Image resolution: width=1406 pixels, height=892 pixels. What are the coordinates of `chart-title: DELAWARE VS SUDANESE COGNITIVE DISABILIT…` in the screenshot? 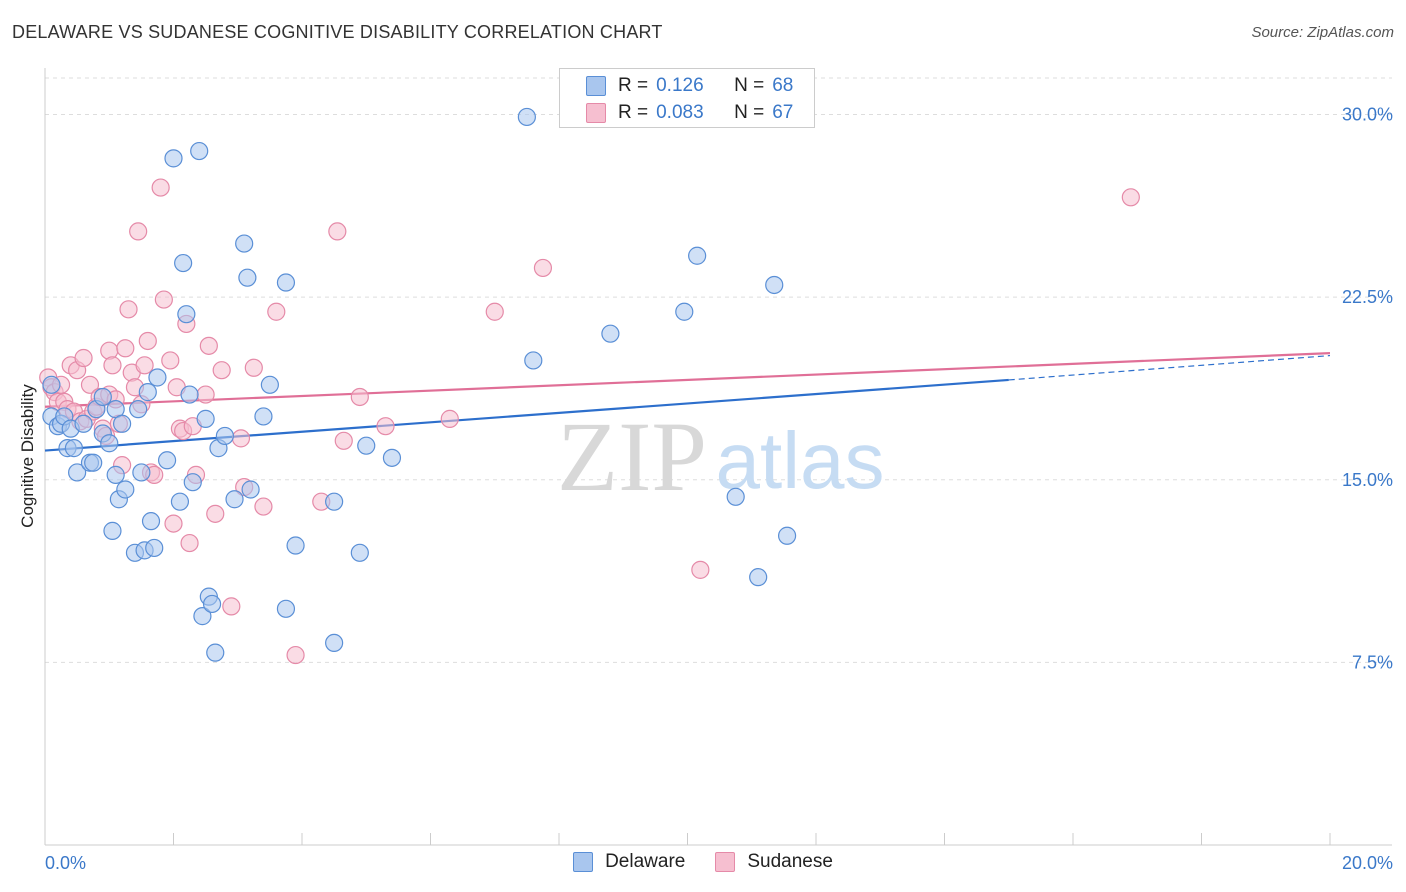 It's located at (337, 32).